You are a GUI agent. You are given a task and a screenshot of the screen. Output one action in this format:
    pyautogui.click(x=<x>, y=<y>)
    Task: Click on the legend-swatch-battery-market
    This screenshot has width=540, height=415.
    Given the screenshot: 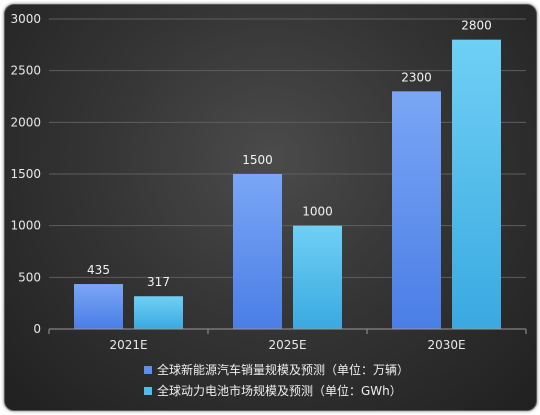 What is the action you would take?
    pyautogui.click(x=148, y=390)
    